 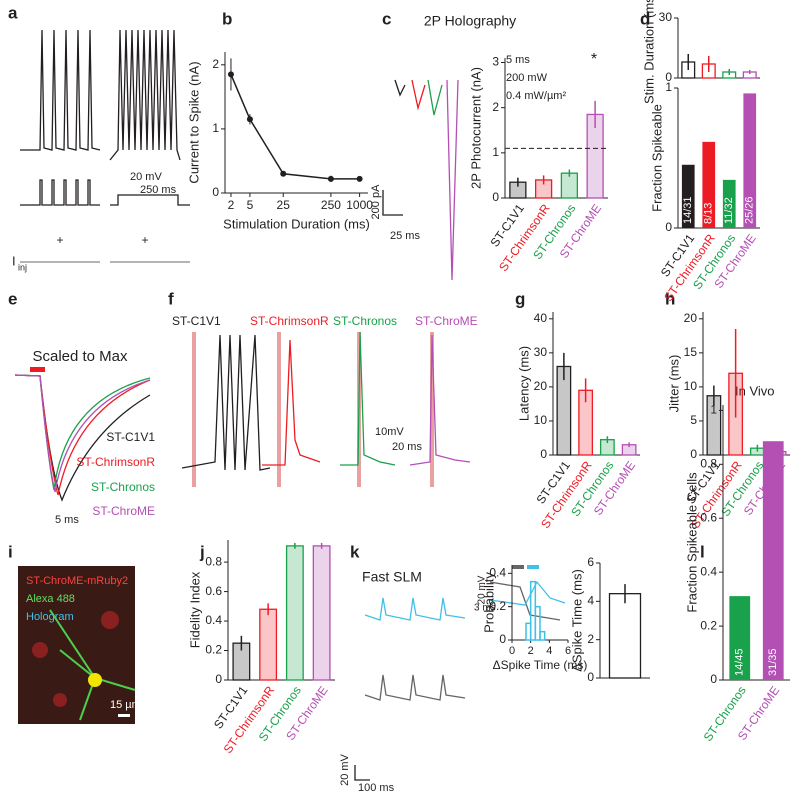 I want to click on panel-label: l, so click(x=702, y=551).